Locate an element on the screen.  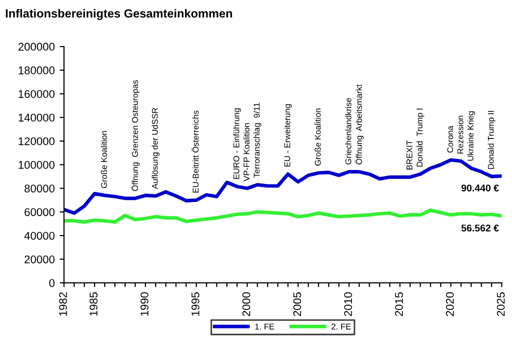
x-tick-label: 1990 is located at coordinates (144, 304).